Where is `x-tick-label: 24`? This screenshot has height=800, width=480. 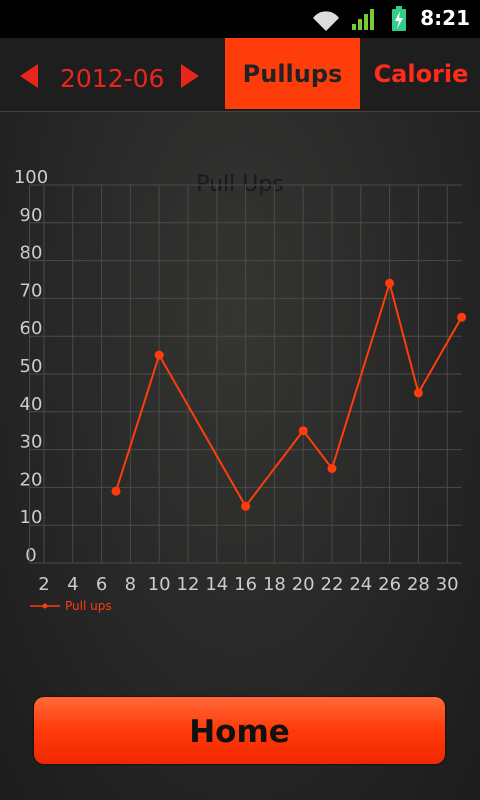 x-tick-label: 24 is located at coordinates (360, 584).